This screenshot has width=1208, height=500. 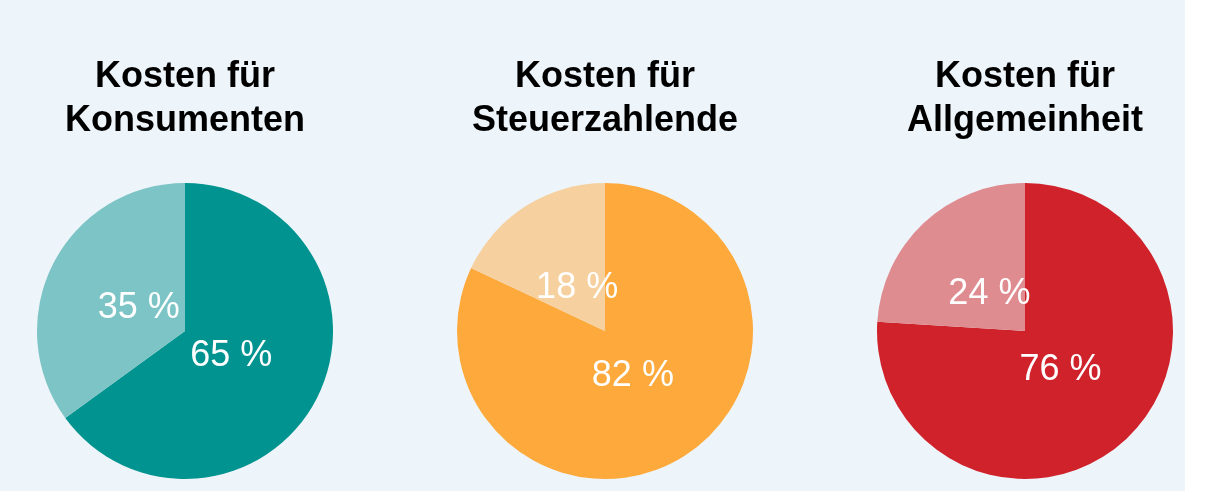 What do you see at coordinates (605, 96) in the screenshot?
I see `chart-title: Kosten für Steuerzahlende` at bounding box center [605, 96].